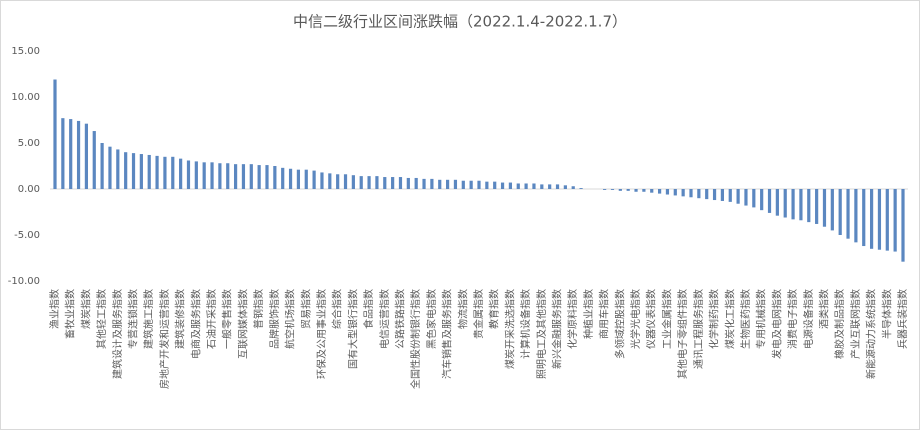 Image resolution: width=920 pixels, height=430 pixels. What do you see at coordinates (211, 319) in the screenshot?
I see `x-tick-label: 石油开采指数` at bounding box center [211, 319].